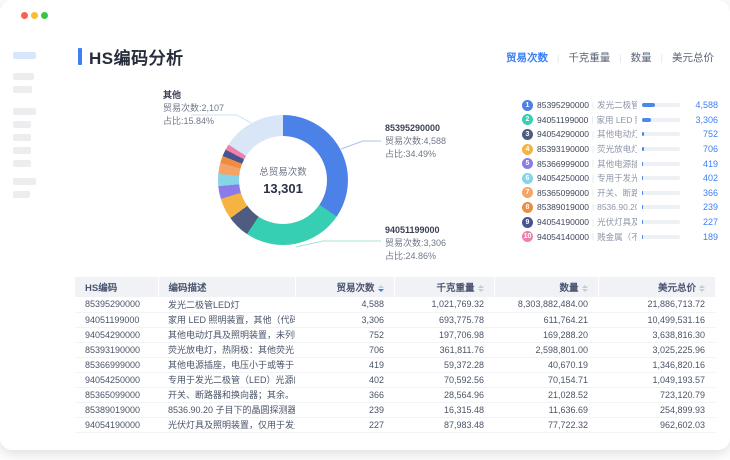 The width and height of the screenshot is (730, 460). What do you see at coordinates (444, 365) in the screenshot?
I see `cell-value: 59,372.28` at bounding box center [444, 365].